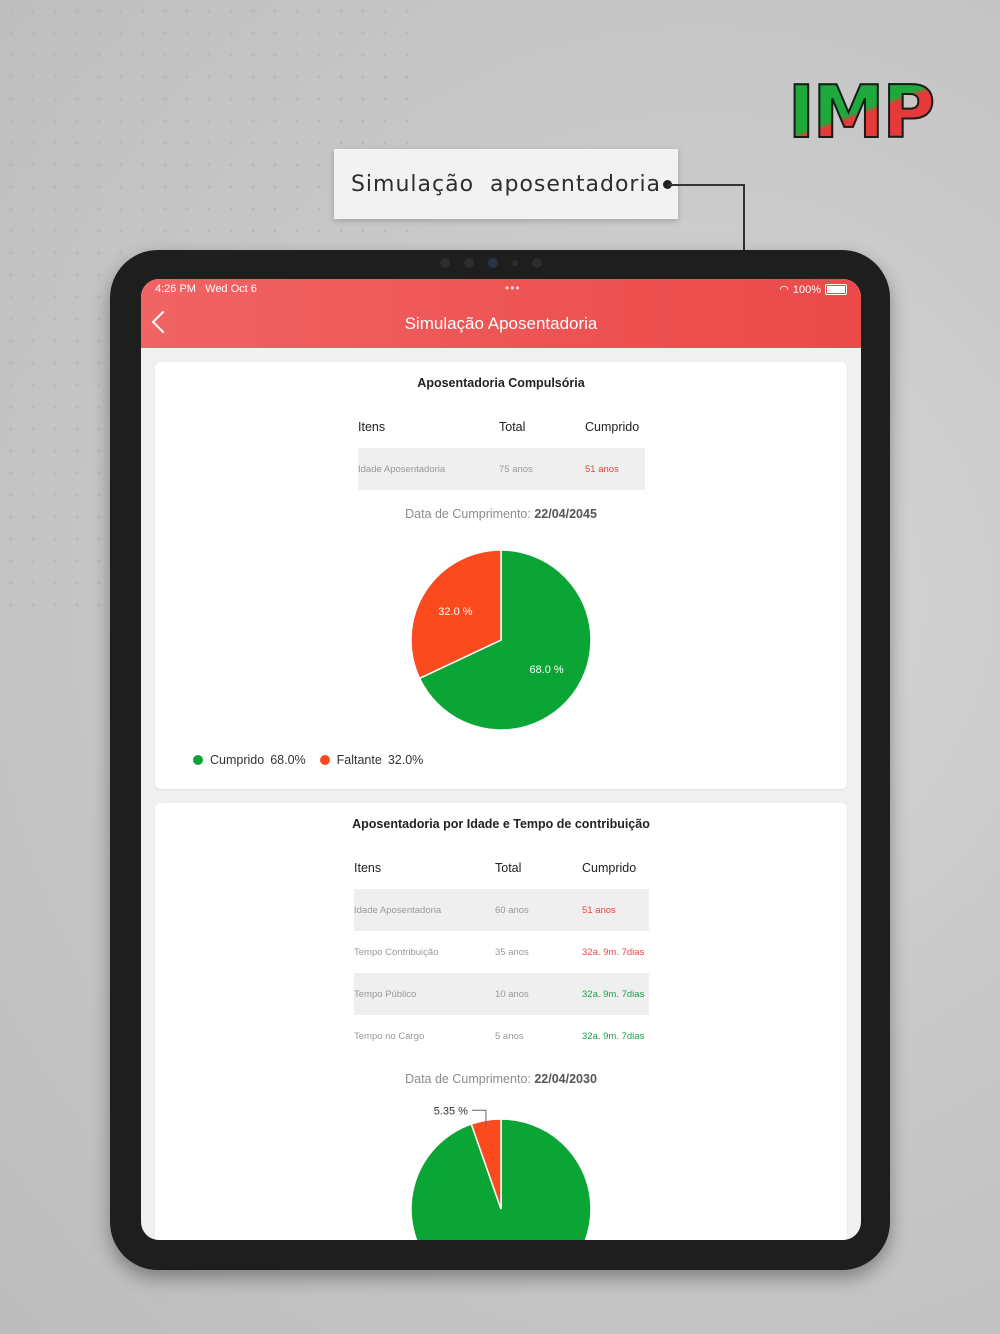 The image size is (1000, 1334). I want to click on legend-swatch-faltante, so click(324, 760).